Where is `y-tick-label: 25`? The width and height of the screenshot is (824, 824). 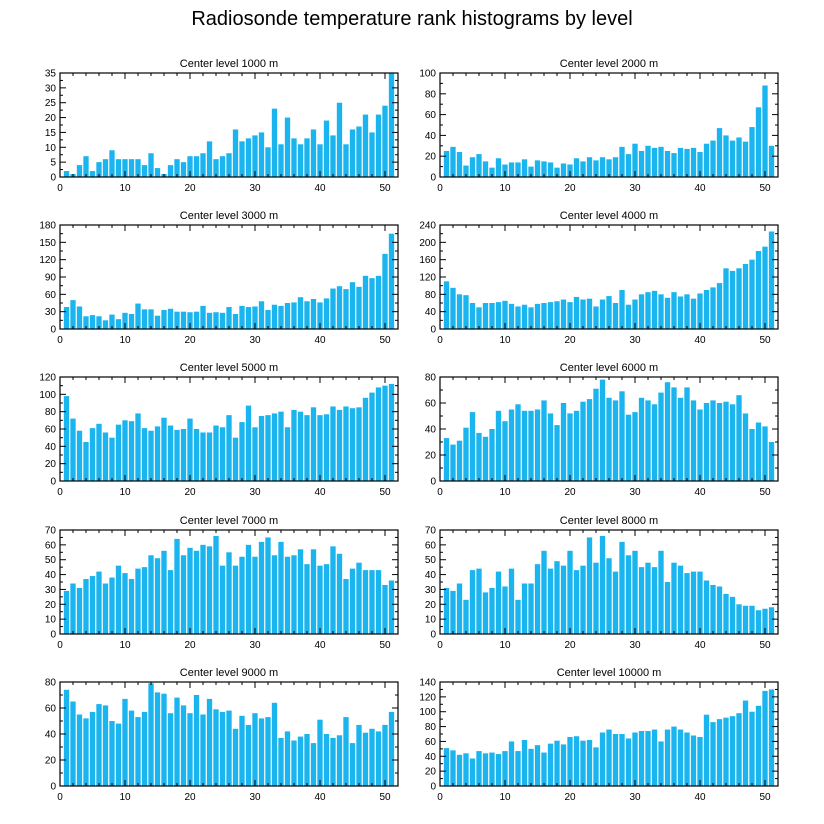 y-tick-label: 25 is located at coordinates (51, 103).